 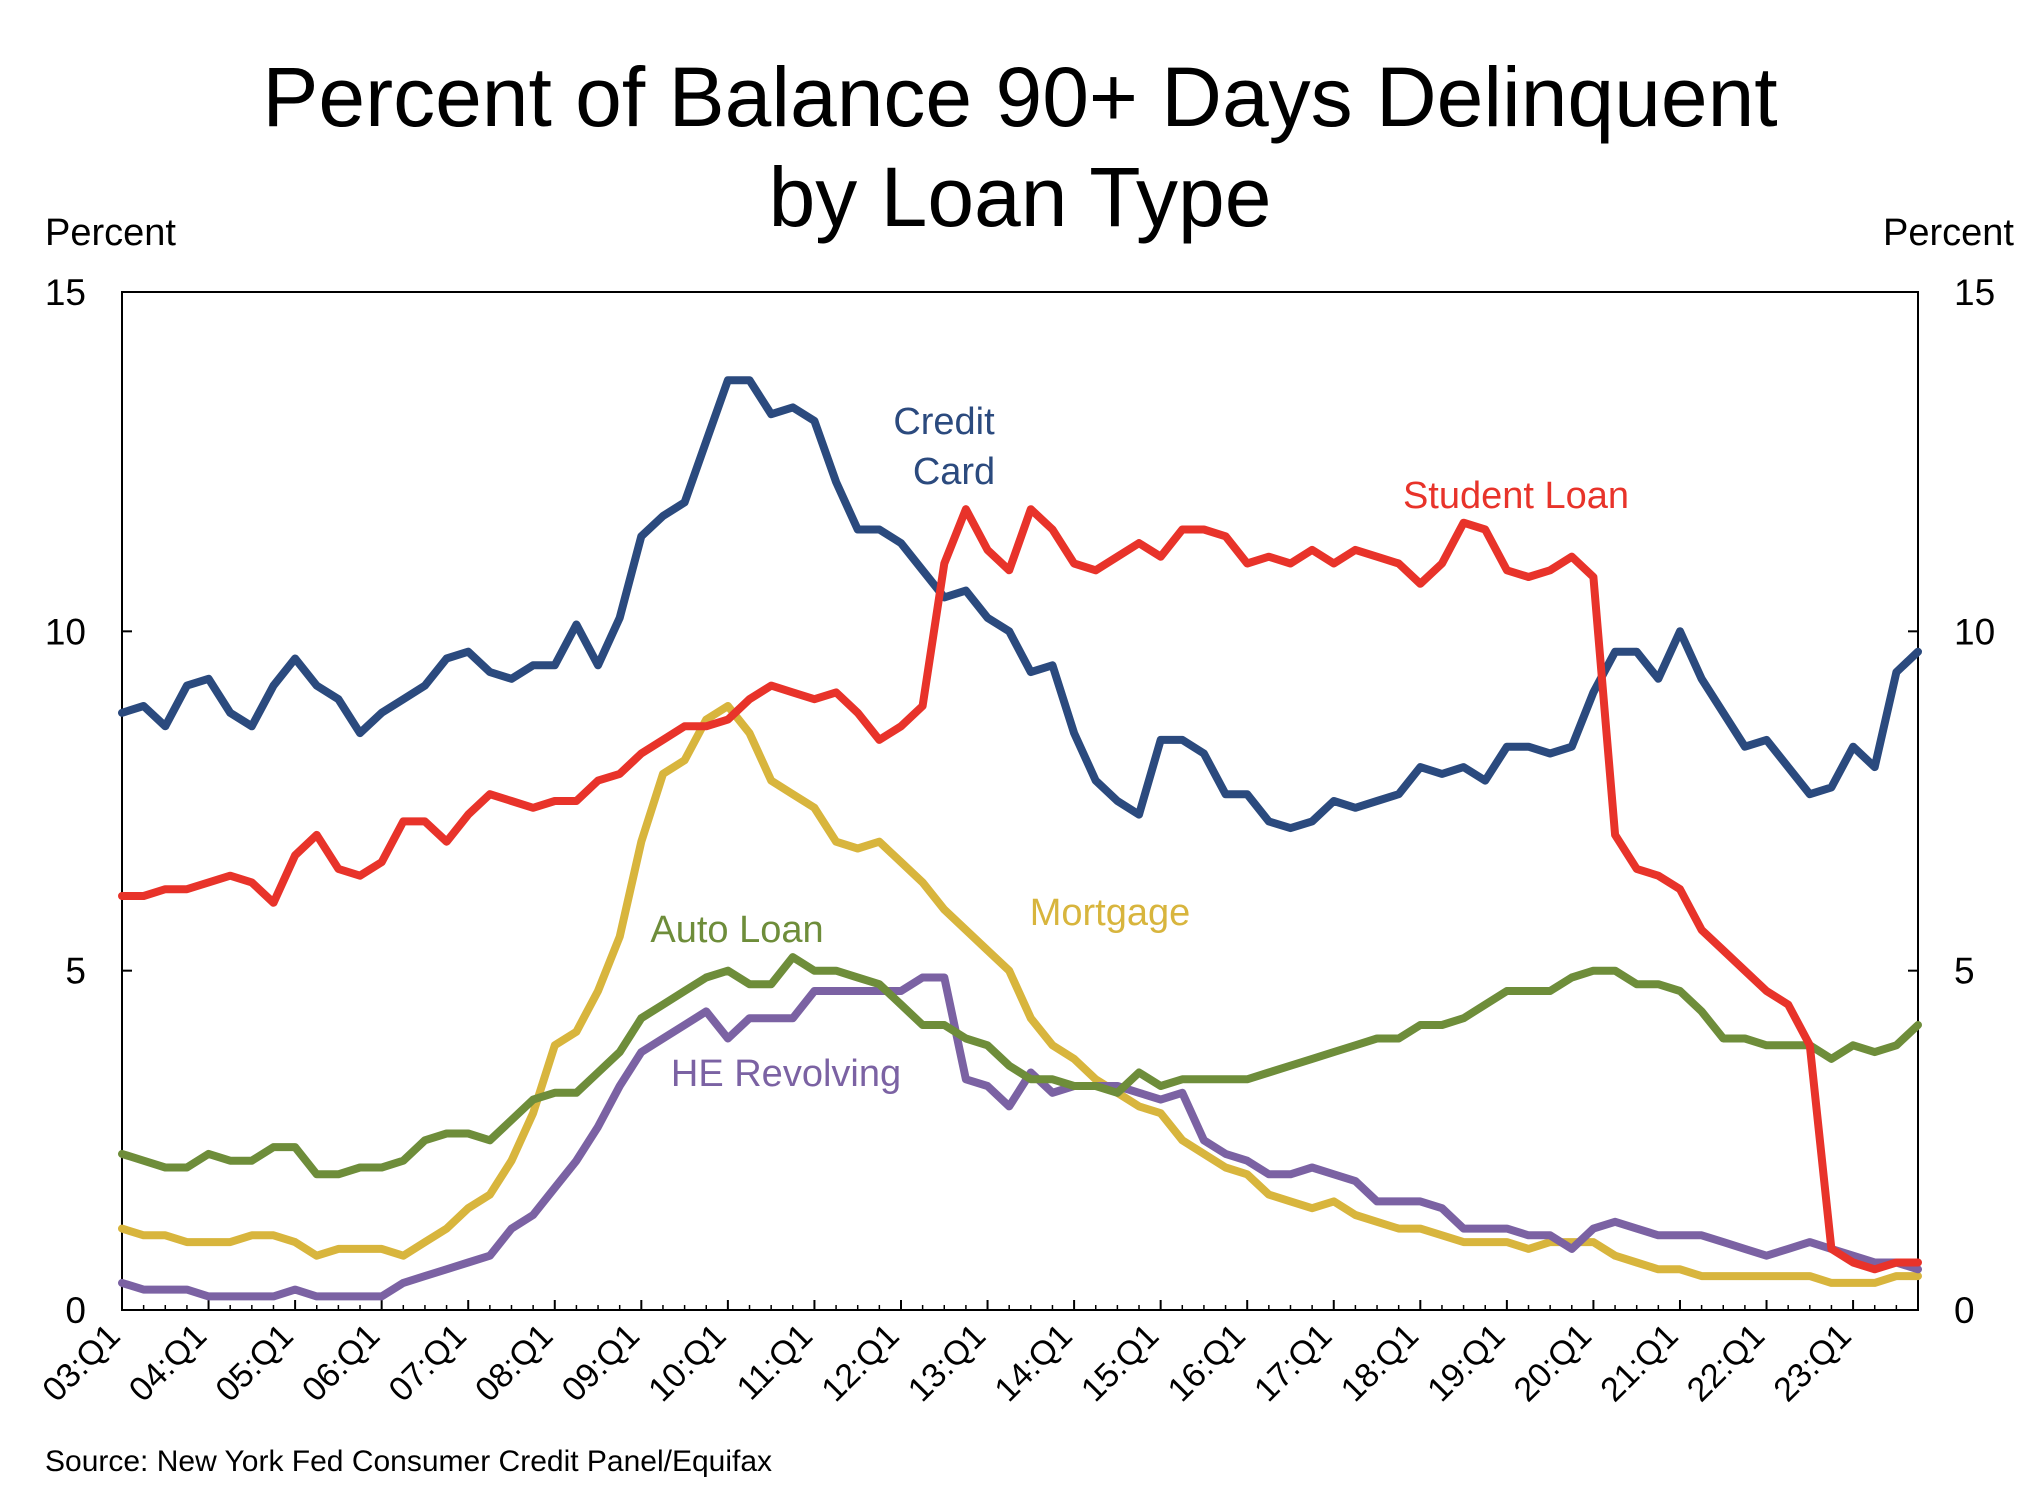 I want to click on x-tick-label: 17:Q1, so click(x=1293, y=1363).